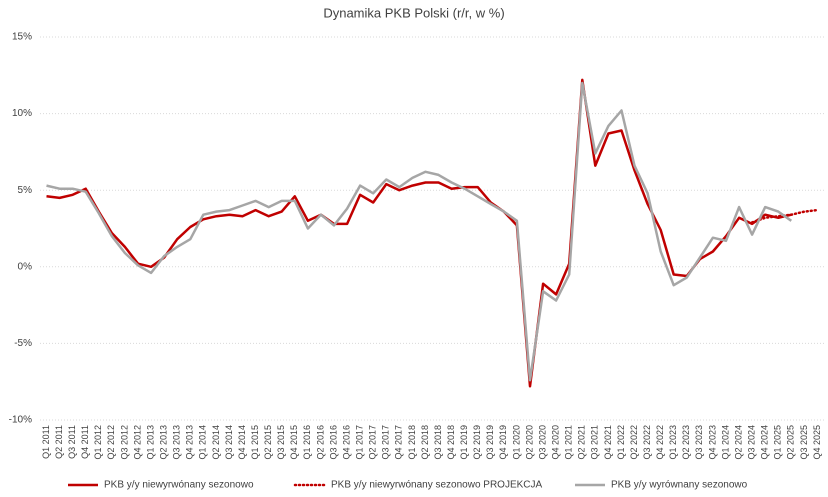 This screenshot has width=828, height=497. What do you see at coordinates (25, 266) in the screenshot?
I see `y-tick-label: 0%` at bounding box center [25, 266].